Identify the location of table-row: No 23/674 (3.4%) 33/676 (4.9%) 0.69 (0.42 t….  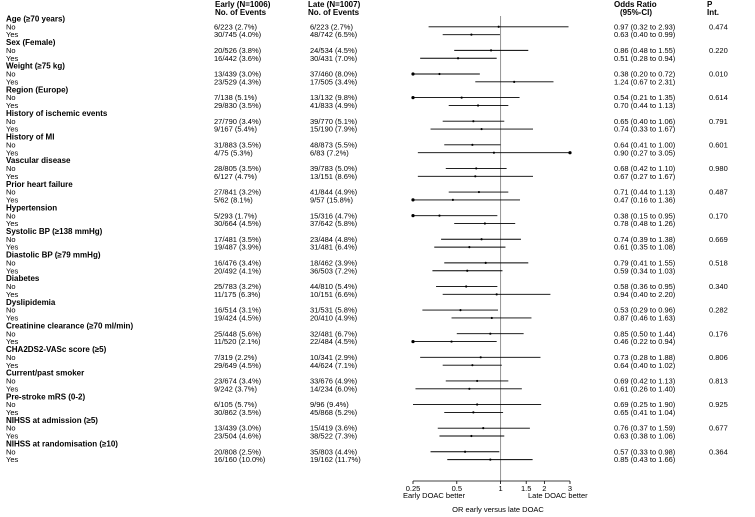
(367, 381).